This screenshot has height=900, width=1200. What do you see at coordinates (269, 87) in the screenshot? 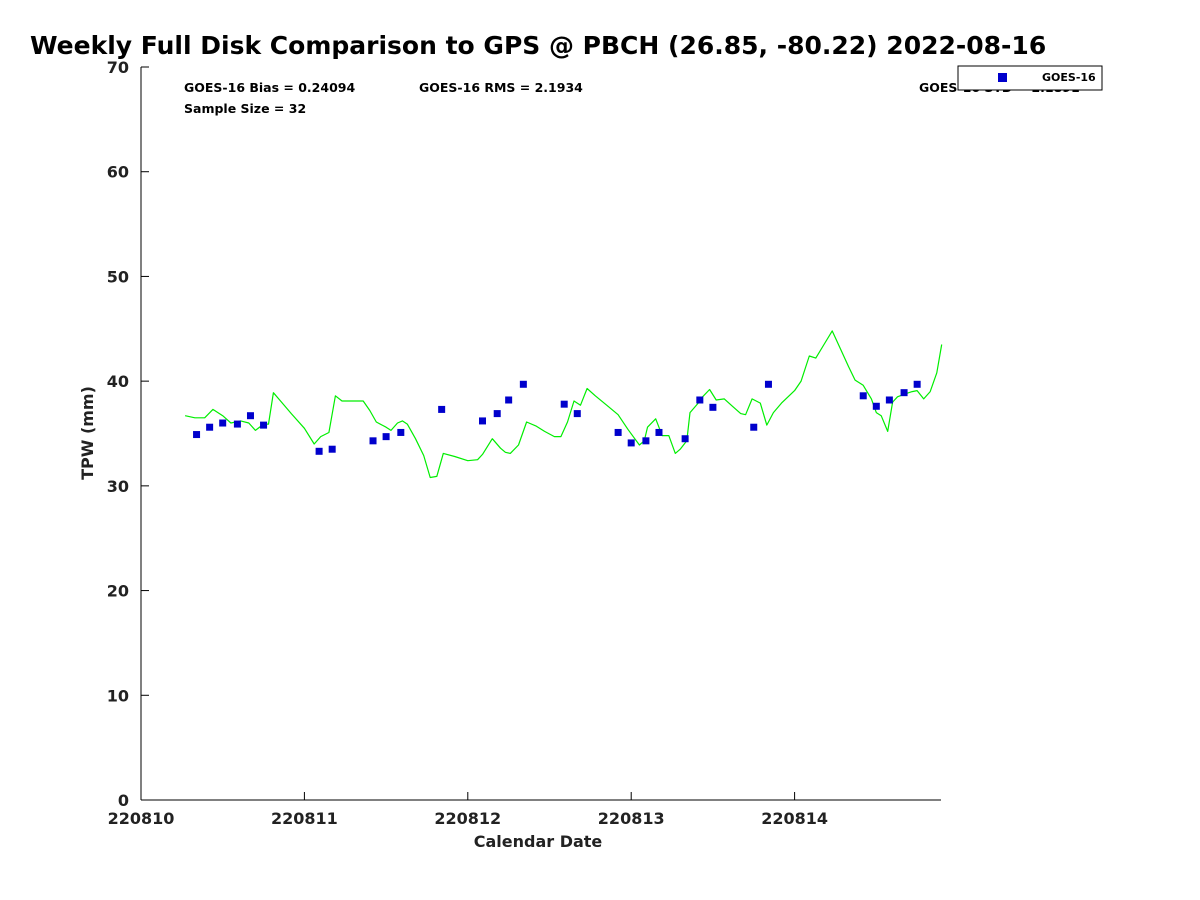
I see `bias-stat: GOES-16 Bias = 0.24094` at bounding box center [269, 87].